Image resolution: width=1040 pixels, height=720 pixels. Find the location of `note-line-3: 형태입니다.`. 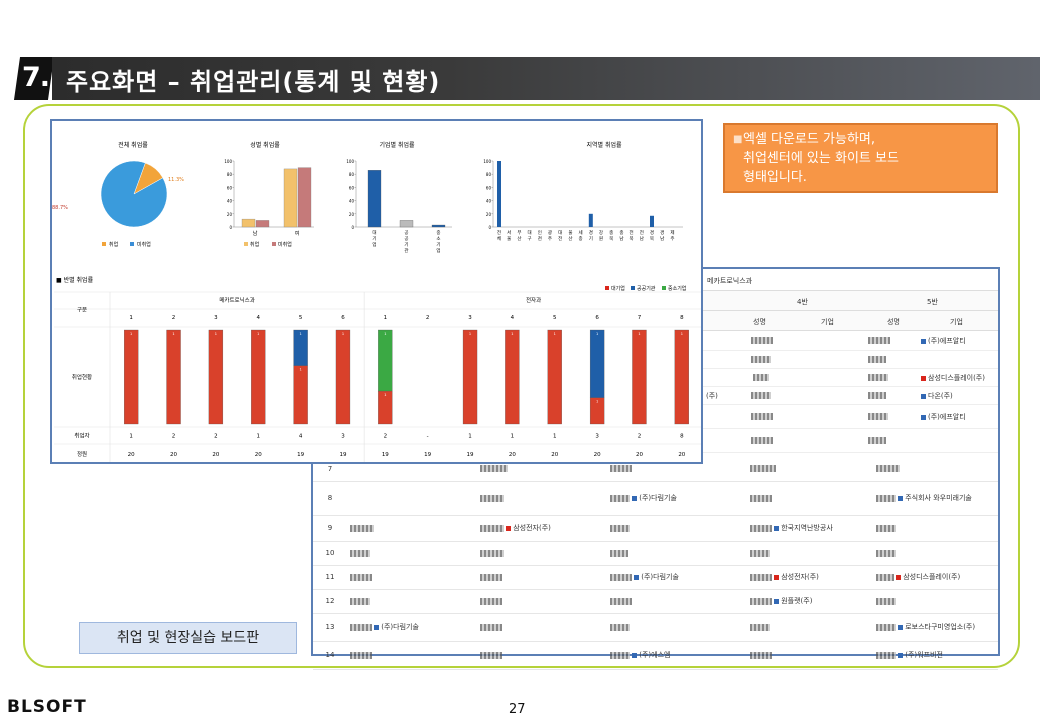

note-line-3: 형태입니다. is located at coordinates (775, 177).